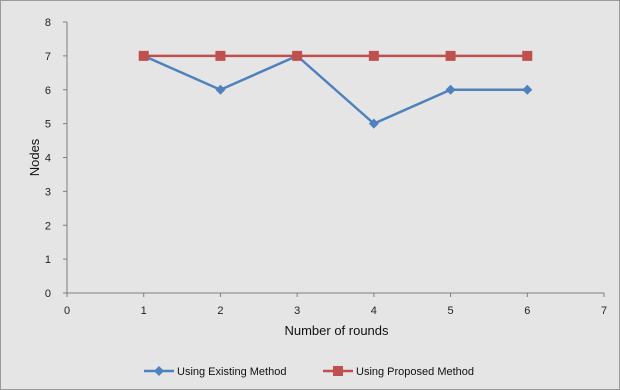 The image size is (620, 390). Describe the element at coordinates (159, 371) in the screenshot. I see `legend-marker-existing` at that location.